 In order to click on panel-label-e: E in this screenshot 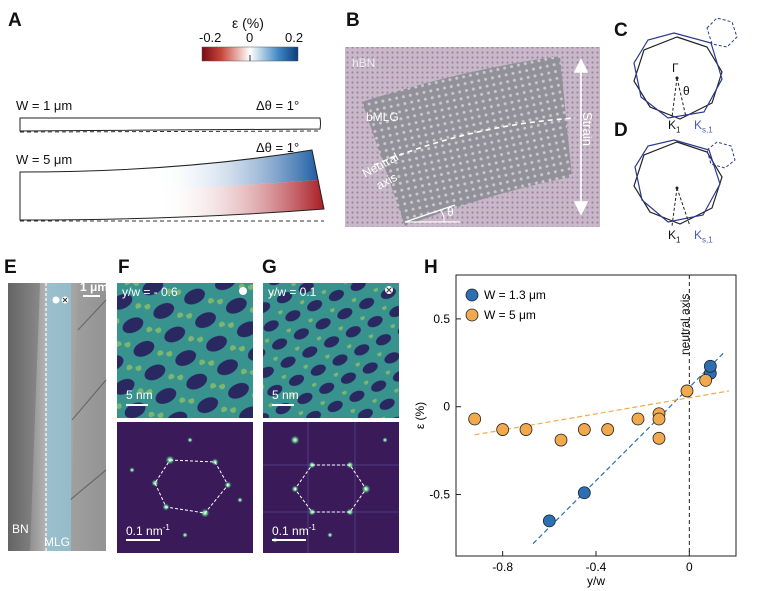, I will do `click(10, 267)`.